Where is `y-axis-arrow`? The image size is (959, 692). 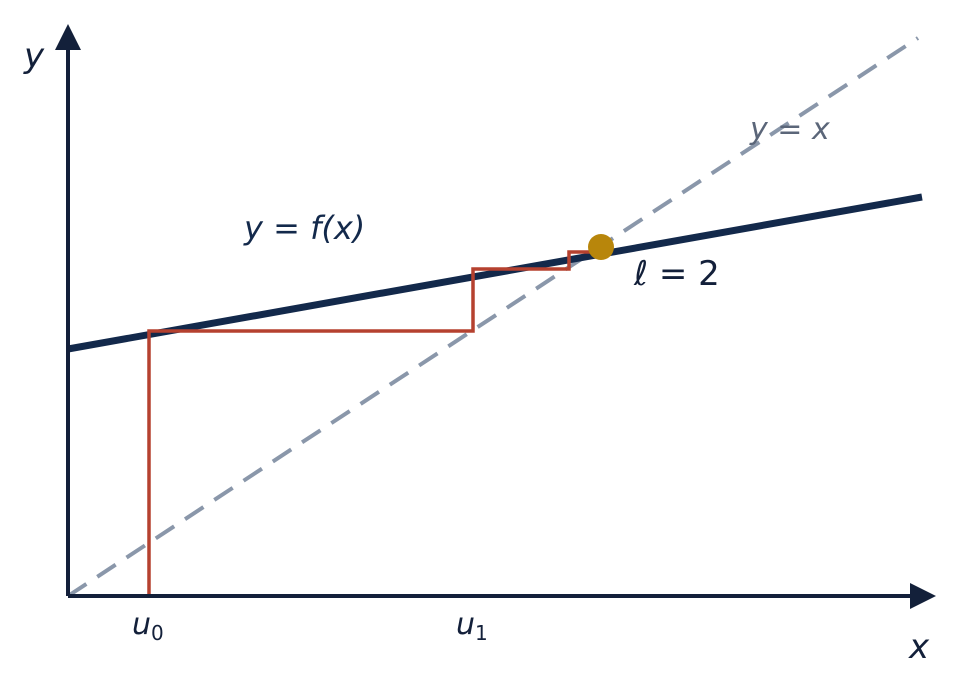
y-axis-arrow is located at coordinates (68, 37).